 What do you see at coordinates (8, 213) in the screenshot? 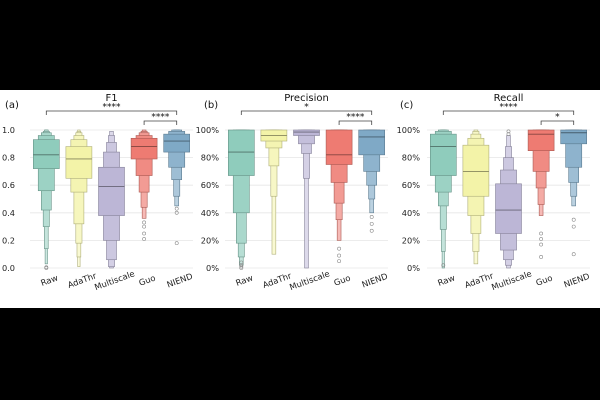
I see `y-tick-label: 0.4` at bounding box center [8, 213].